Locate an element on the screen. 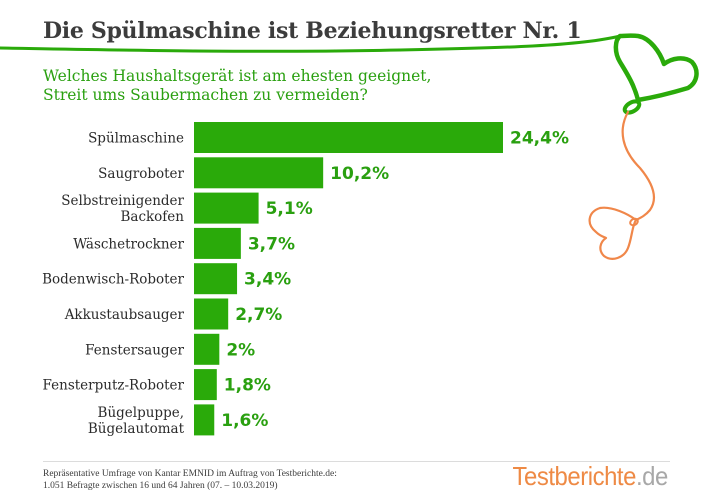 This screenshot has height=502, width=710. category-label: Fenstersauger is located at coordinates (134, 350).